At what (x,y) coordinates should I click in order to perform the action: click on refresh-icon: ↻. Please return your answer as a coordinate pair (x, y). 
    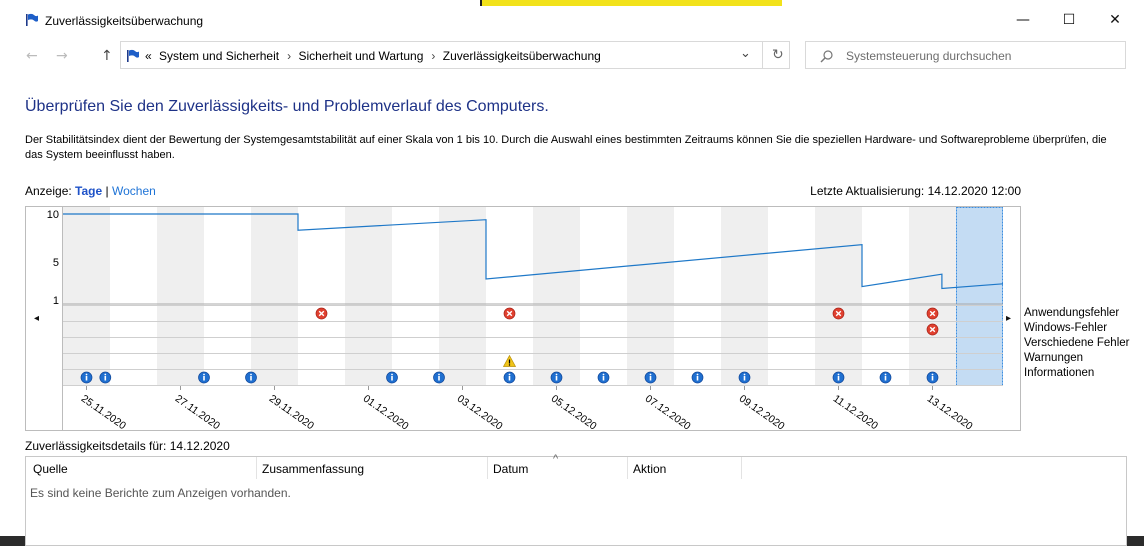
    Looking at the image, I should click on (778, 55).